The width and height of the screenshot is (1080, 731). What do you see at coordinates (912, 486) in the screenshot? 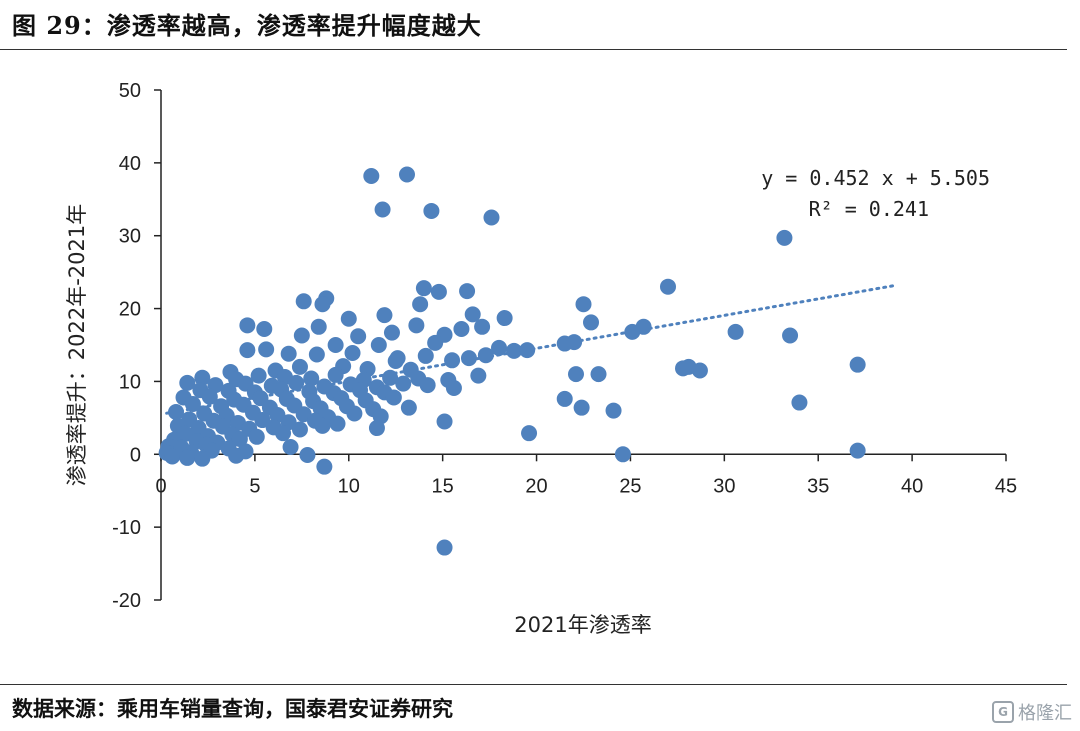
I see `x-tick-label: 40` at bounding box center [912, 486].